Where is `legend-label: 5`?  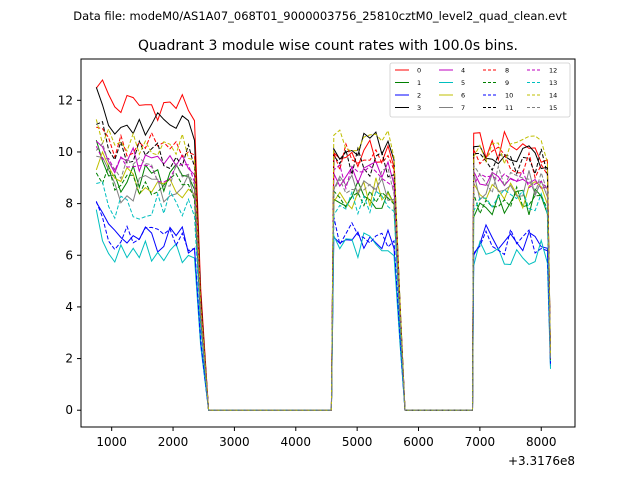
legend-label: 5 is located at coordinates (463, 83).